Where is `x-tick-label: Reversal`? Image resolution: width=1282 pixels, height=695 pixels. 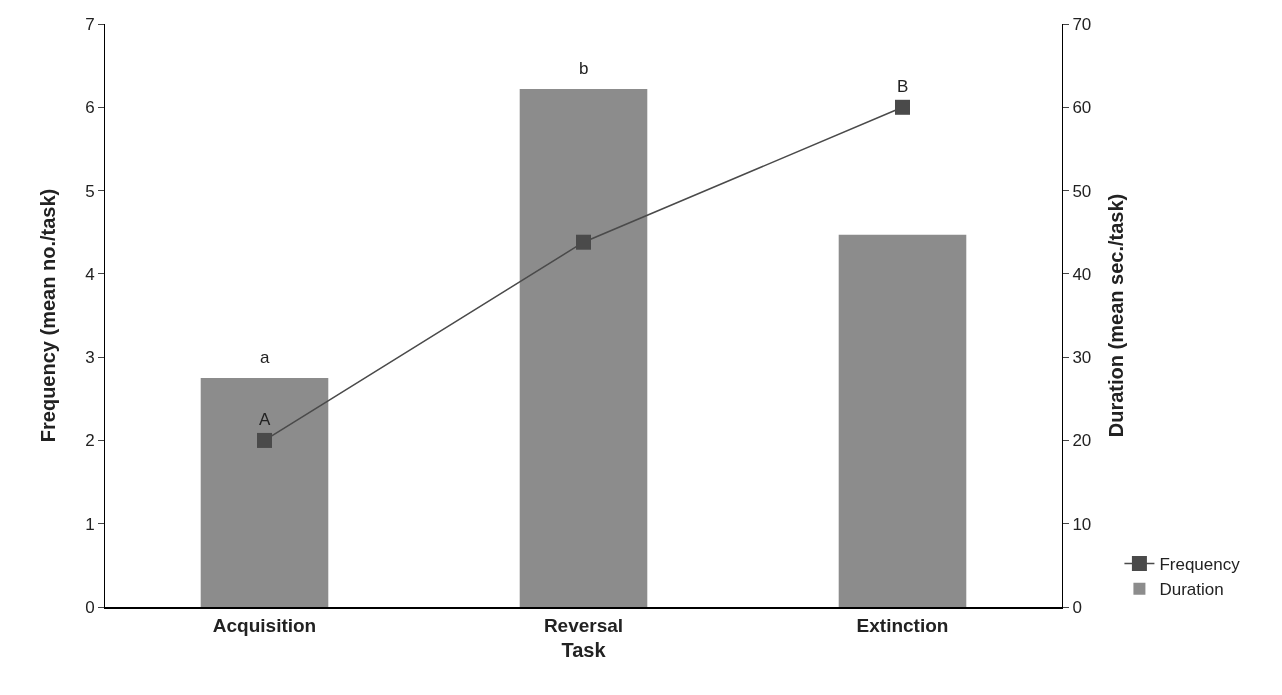 x-tick-label: Reversal is located at coordinates (583, 625).